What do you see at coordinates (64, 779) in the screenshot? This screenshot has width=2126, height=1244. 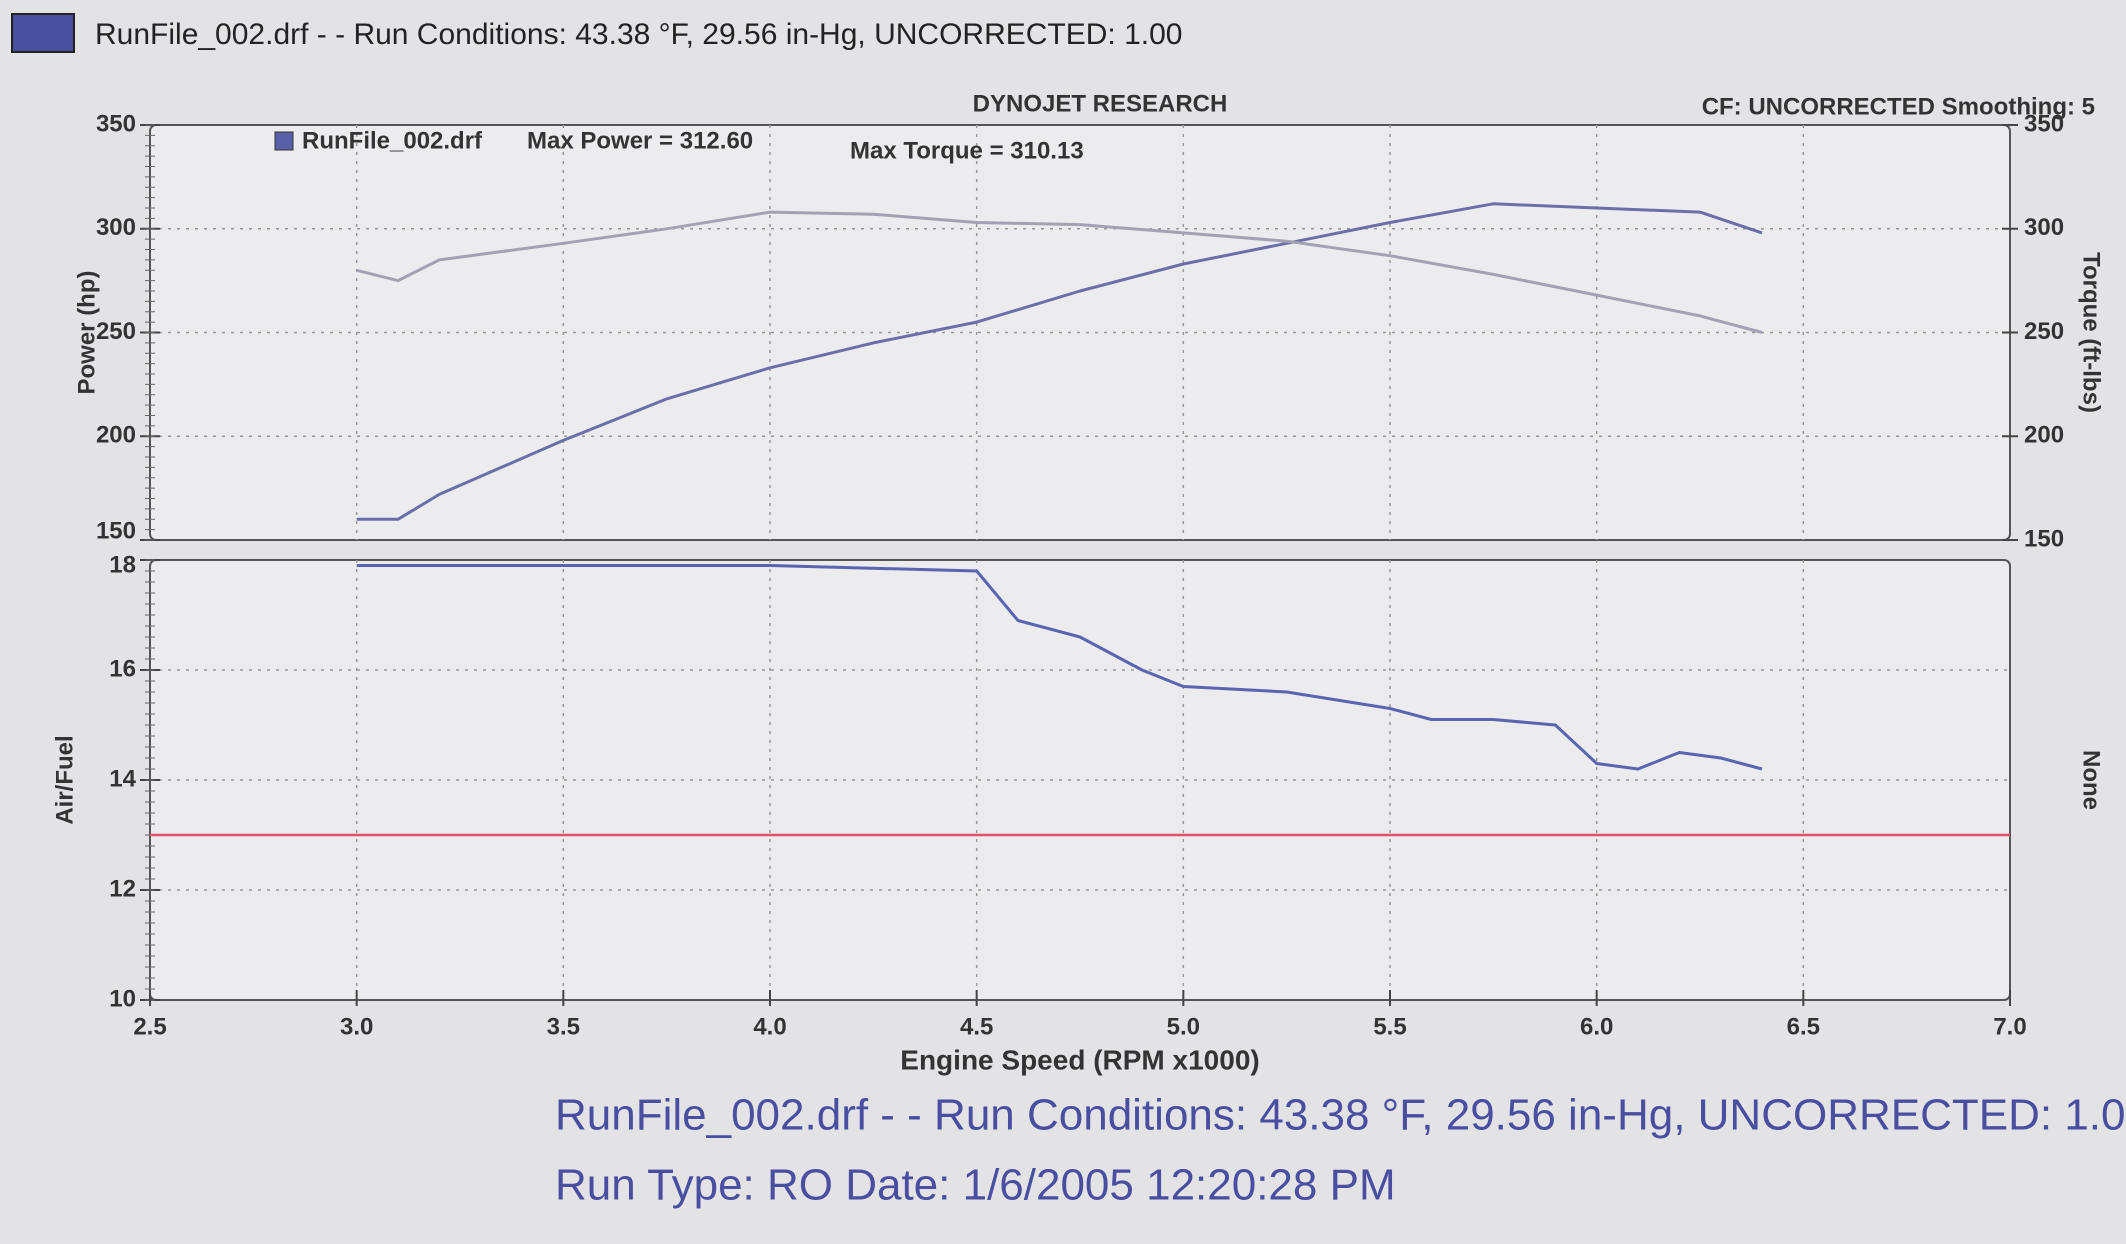 I see `y-axis-label: Air/Fuel` at bounding box center [64, 779].